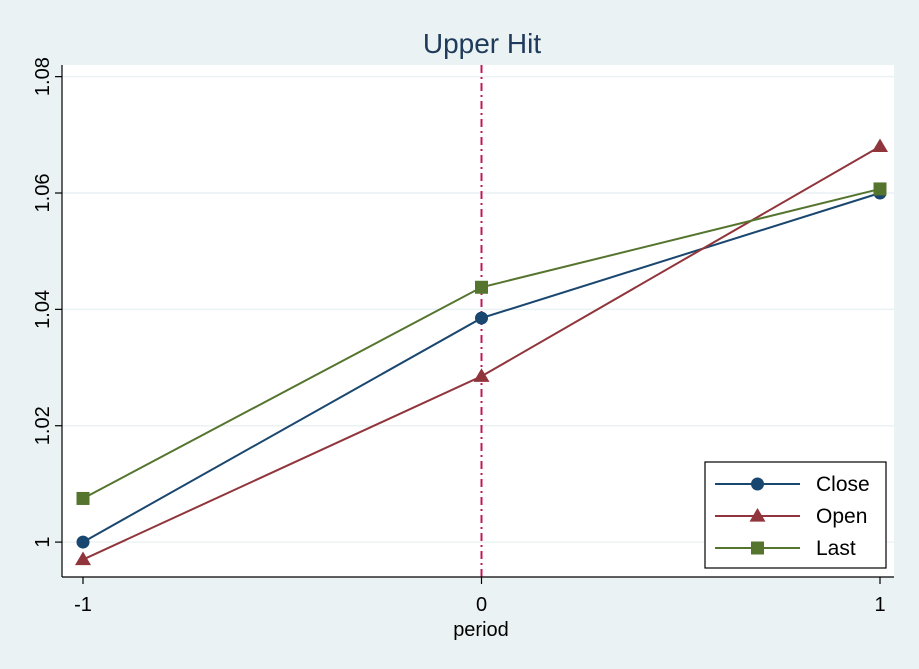 This screenshot has width=919, height=669. What do you see at coordinates (841, 516) in the screenshot?
I see `legend-label-open: Open` at bounding box center [841, 516].